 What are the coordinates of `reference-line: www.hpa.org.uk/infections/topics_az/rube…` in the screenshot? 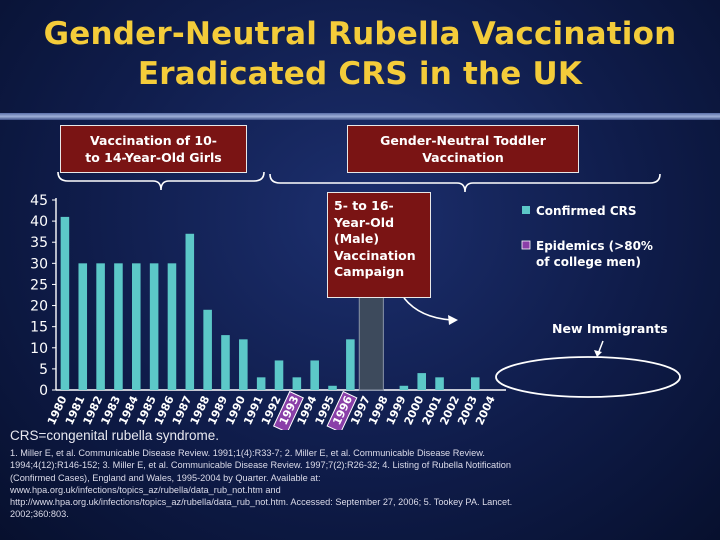 It's located at (145, 489).